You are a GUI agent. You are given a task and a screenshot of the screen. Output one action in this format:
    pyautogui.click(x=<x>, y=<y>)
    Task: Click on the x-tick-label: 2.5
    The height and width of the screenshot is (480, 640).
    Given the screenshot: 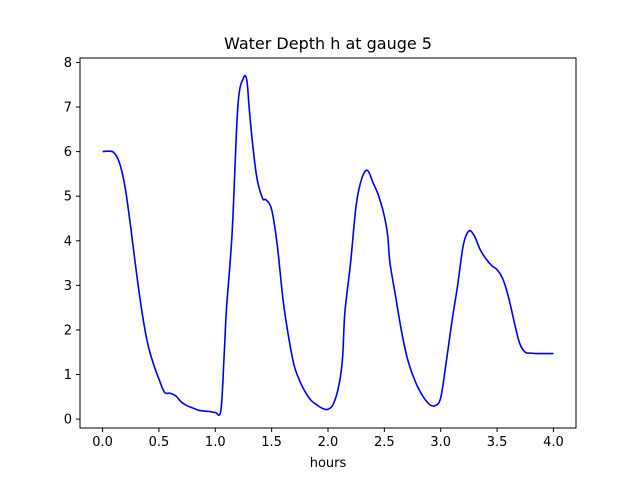 What is the action you would take?
    pyautogui.click(x=384, y=442)
    